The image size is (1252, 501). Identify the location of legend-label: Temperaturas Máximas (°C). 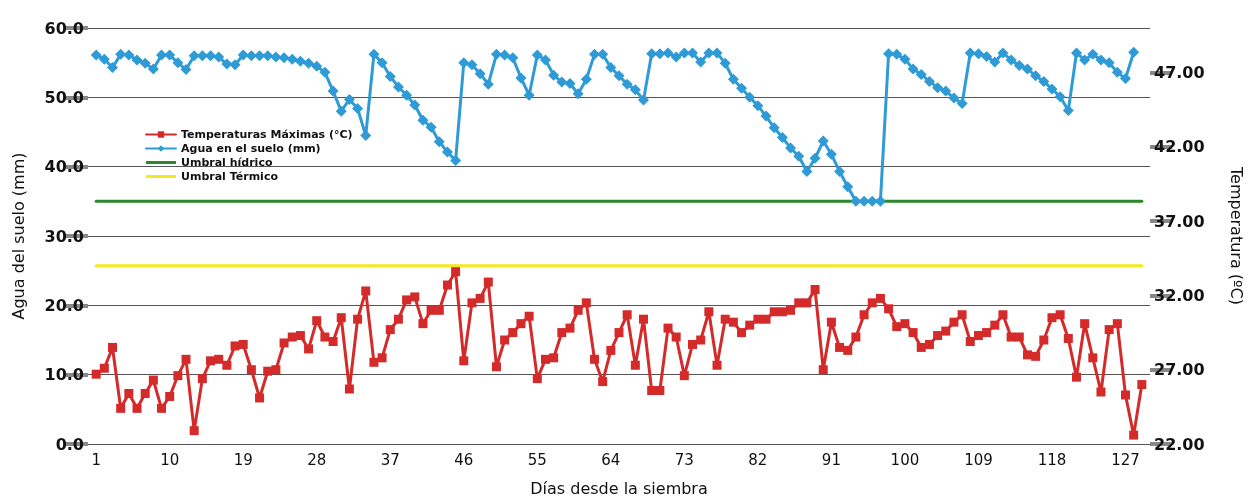
(267, 134).